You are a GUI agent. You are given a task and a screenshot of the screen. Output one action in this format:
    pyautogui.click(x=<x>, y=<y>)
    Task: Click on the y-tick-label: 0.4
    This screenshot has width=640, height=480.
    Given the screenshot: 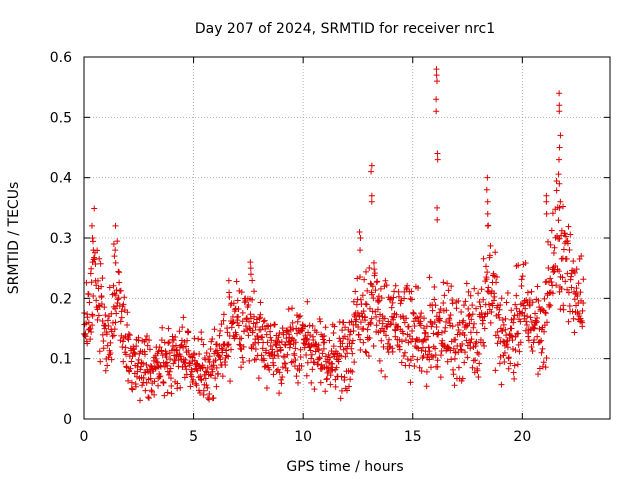 What is the action you would take?
    pyautogui.click(x=61, y=179)
    